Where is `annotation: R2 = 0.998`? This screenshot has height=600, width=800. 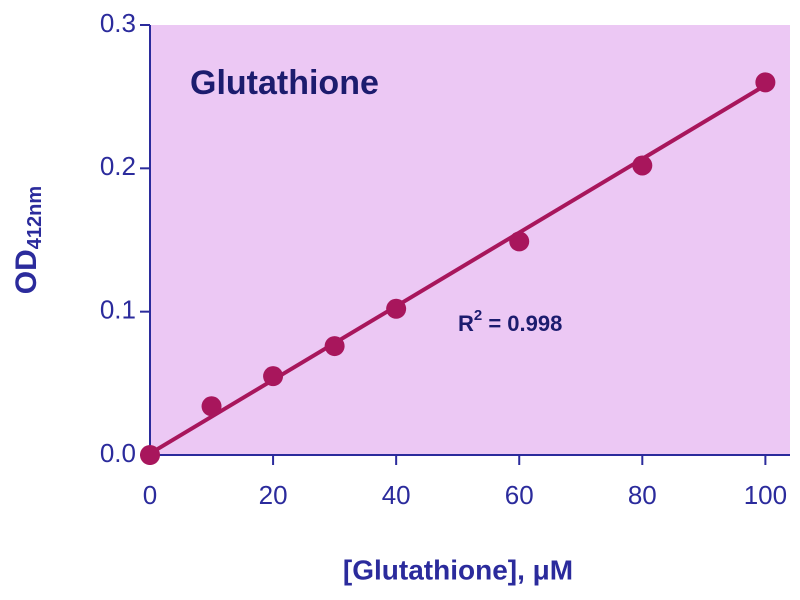
annotation: R2 = 0.998 is located at coordinates (510, 321).